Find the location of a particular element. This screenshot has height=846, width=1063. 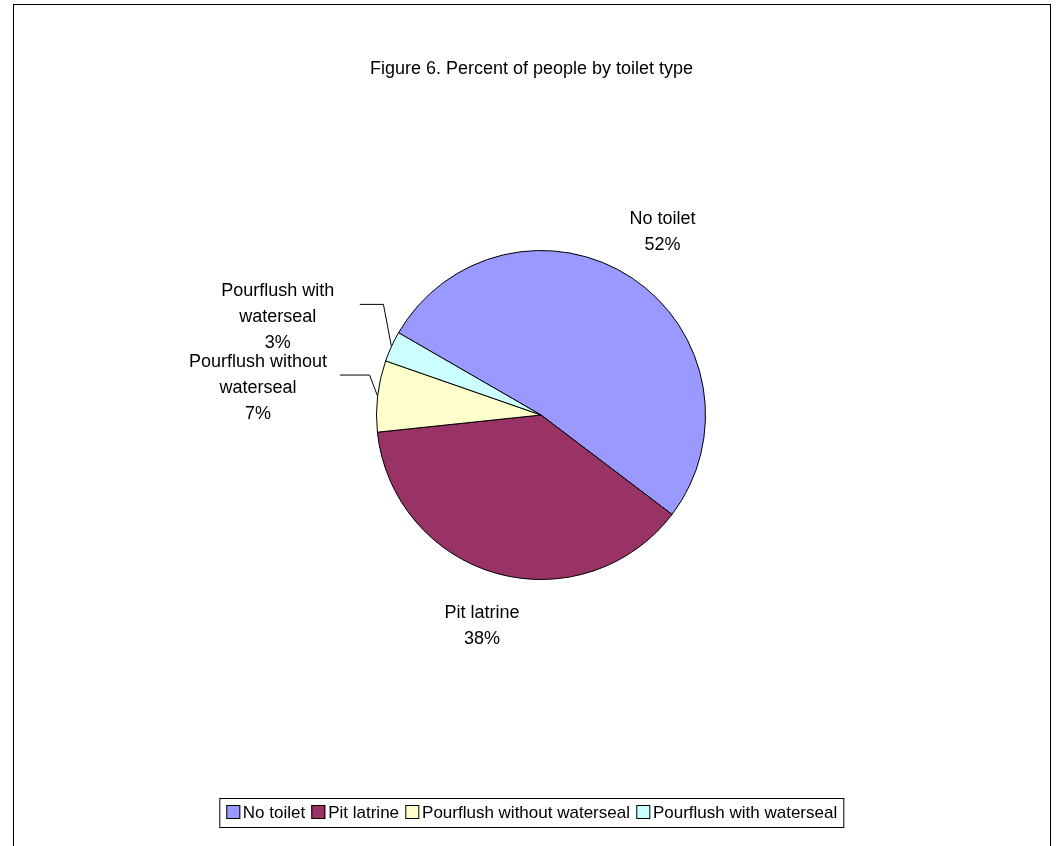

legend-label: No toilet is located at coordinates (273, 813).